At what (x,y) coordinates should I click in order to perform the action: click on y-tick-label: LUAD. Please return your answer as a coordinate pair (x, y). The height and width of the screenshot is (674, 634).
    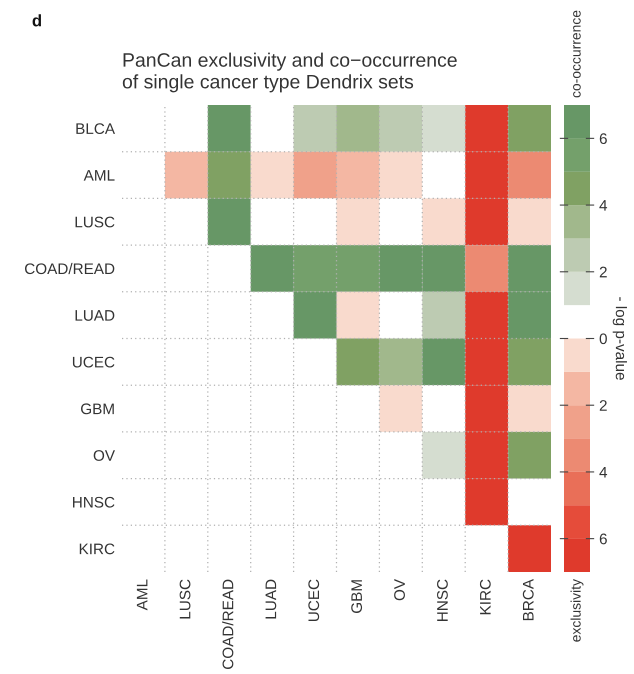
    Looking at the image, I should click on (95, 315).